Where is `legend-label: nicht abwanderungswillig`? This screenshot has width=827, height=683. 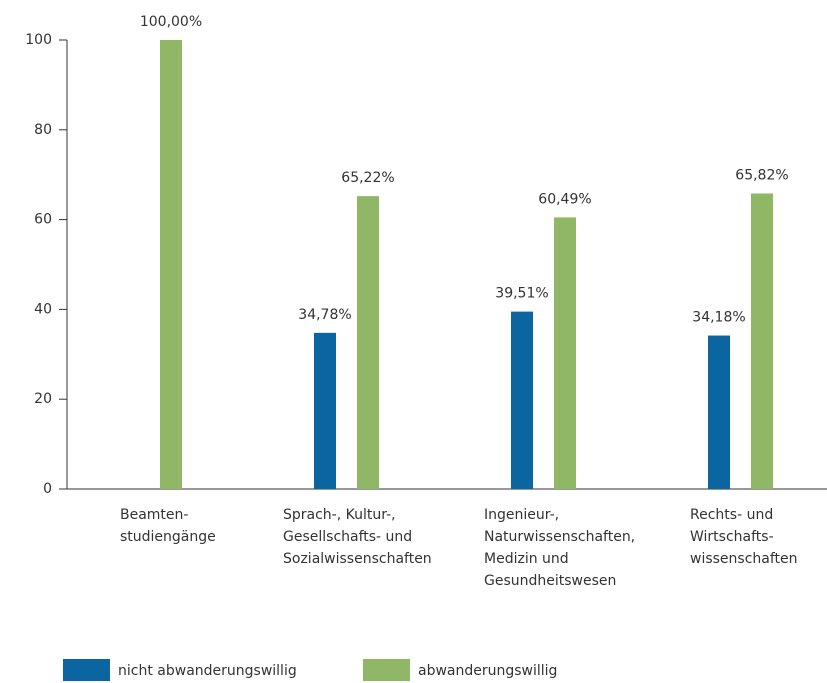
legend-label: nicht abwanderungswillig is located at coordinates (207, 671).